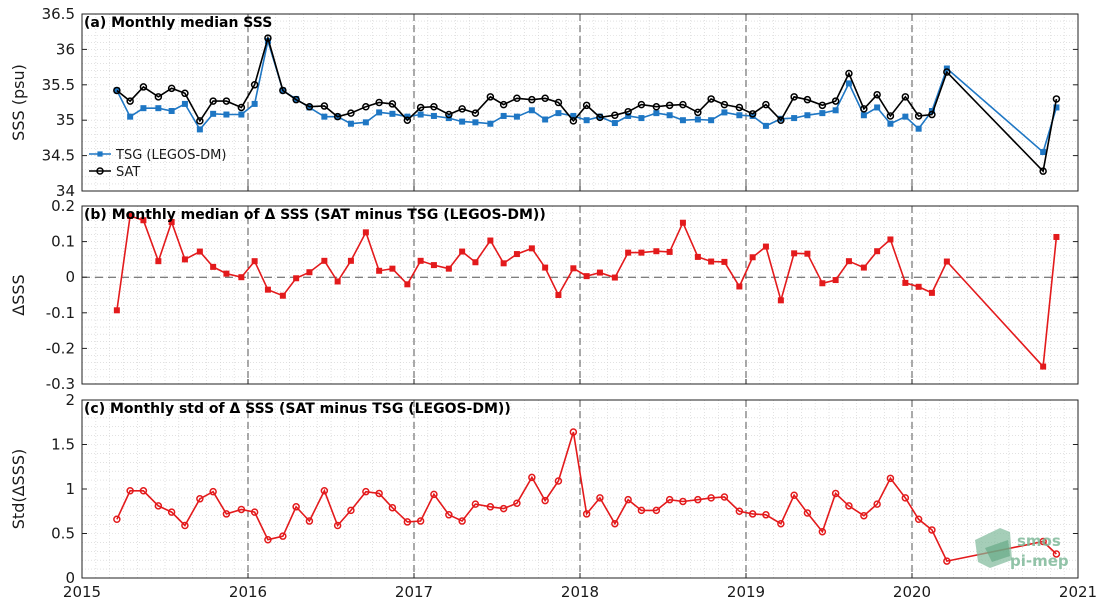 This screenshot has width=1106, height=605. I want to click on legend-swatch-marker, so click(100, 171).